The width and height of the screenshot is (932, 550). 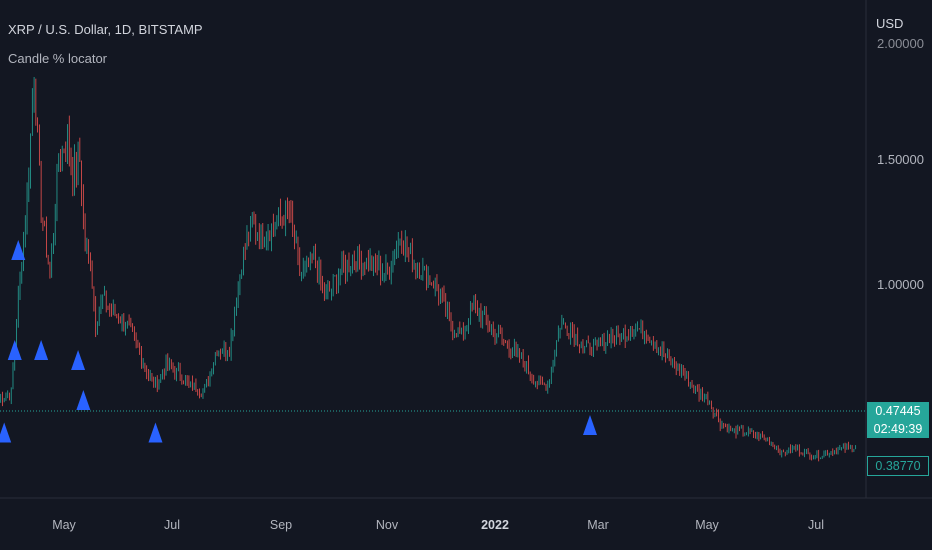 What do you see at coordinates (900, 43) in the screenshot?
I see `price-tick-2: 2.00000` at bounding box center [900, 43].